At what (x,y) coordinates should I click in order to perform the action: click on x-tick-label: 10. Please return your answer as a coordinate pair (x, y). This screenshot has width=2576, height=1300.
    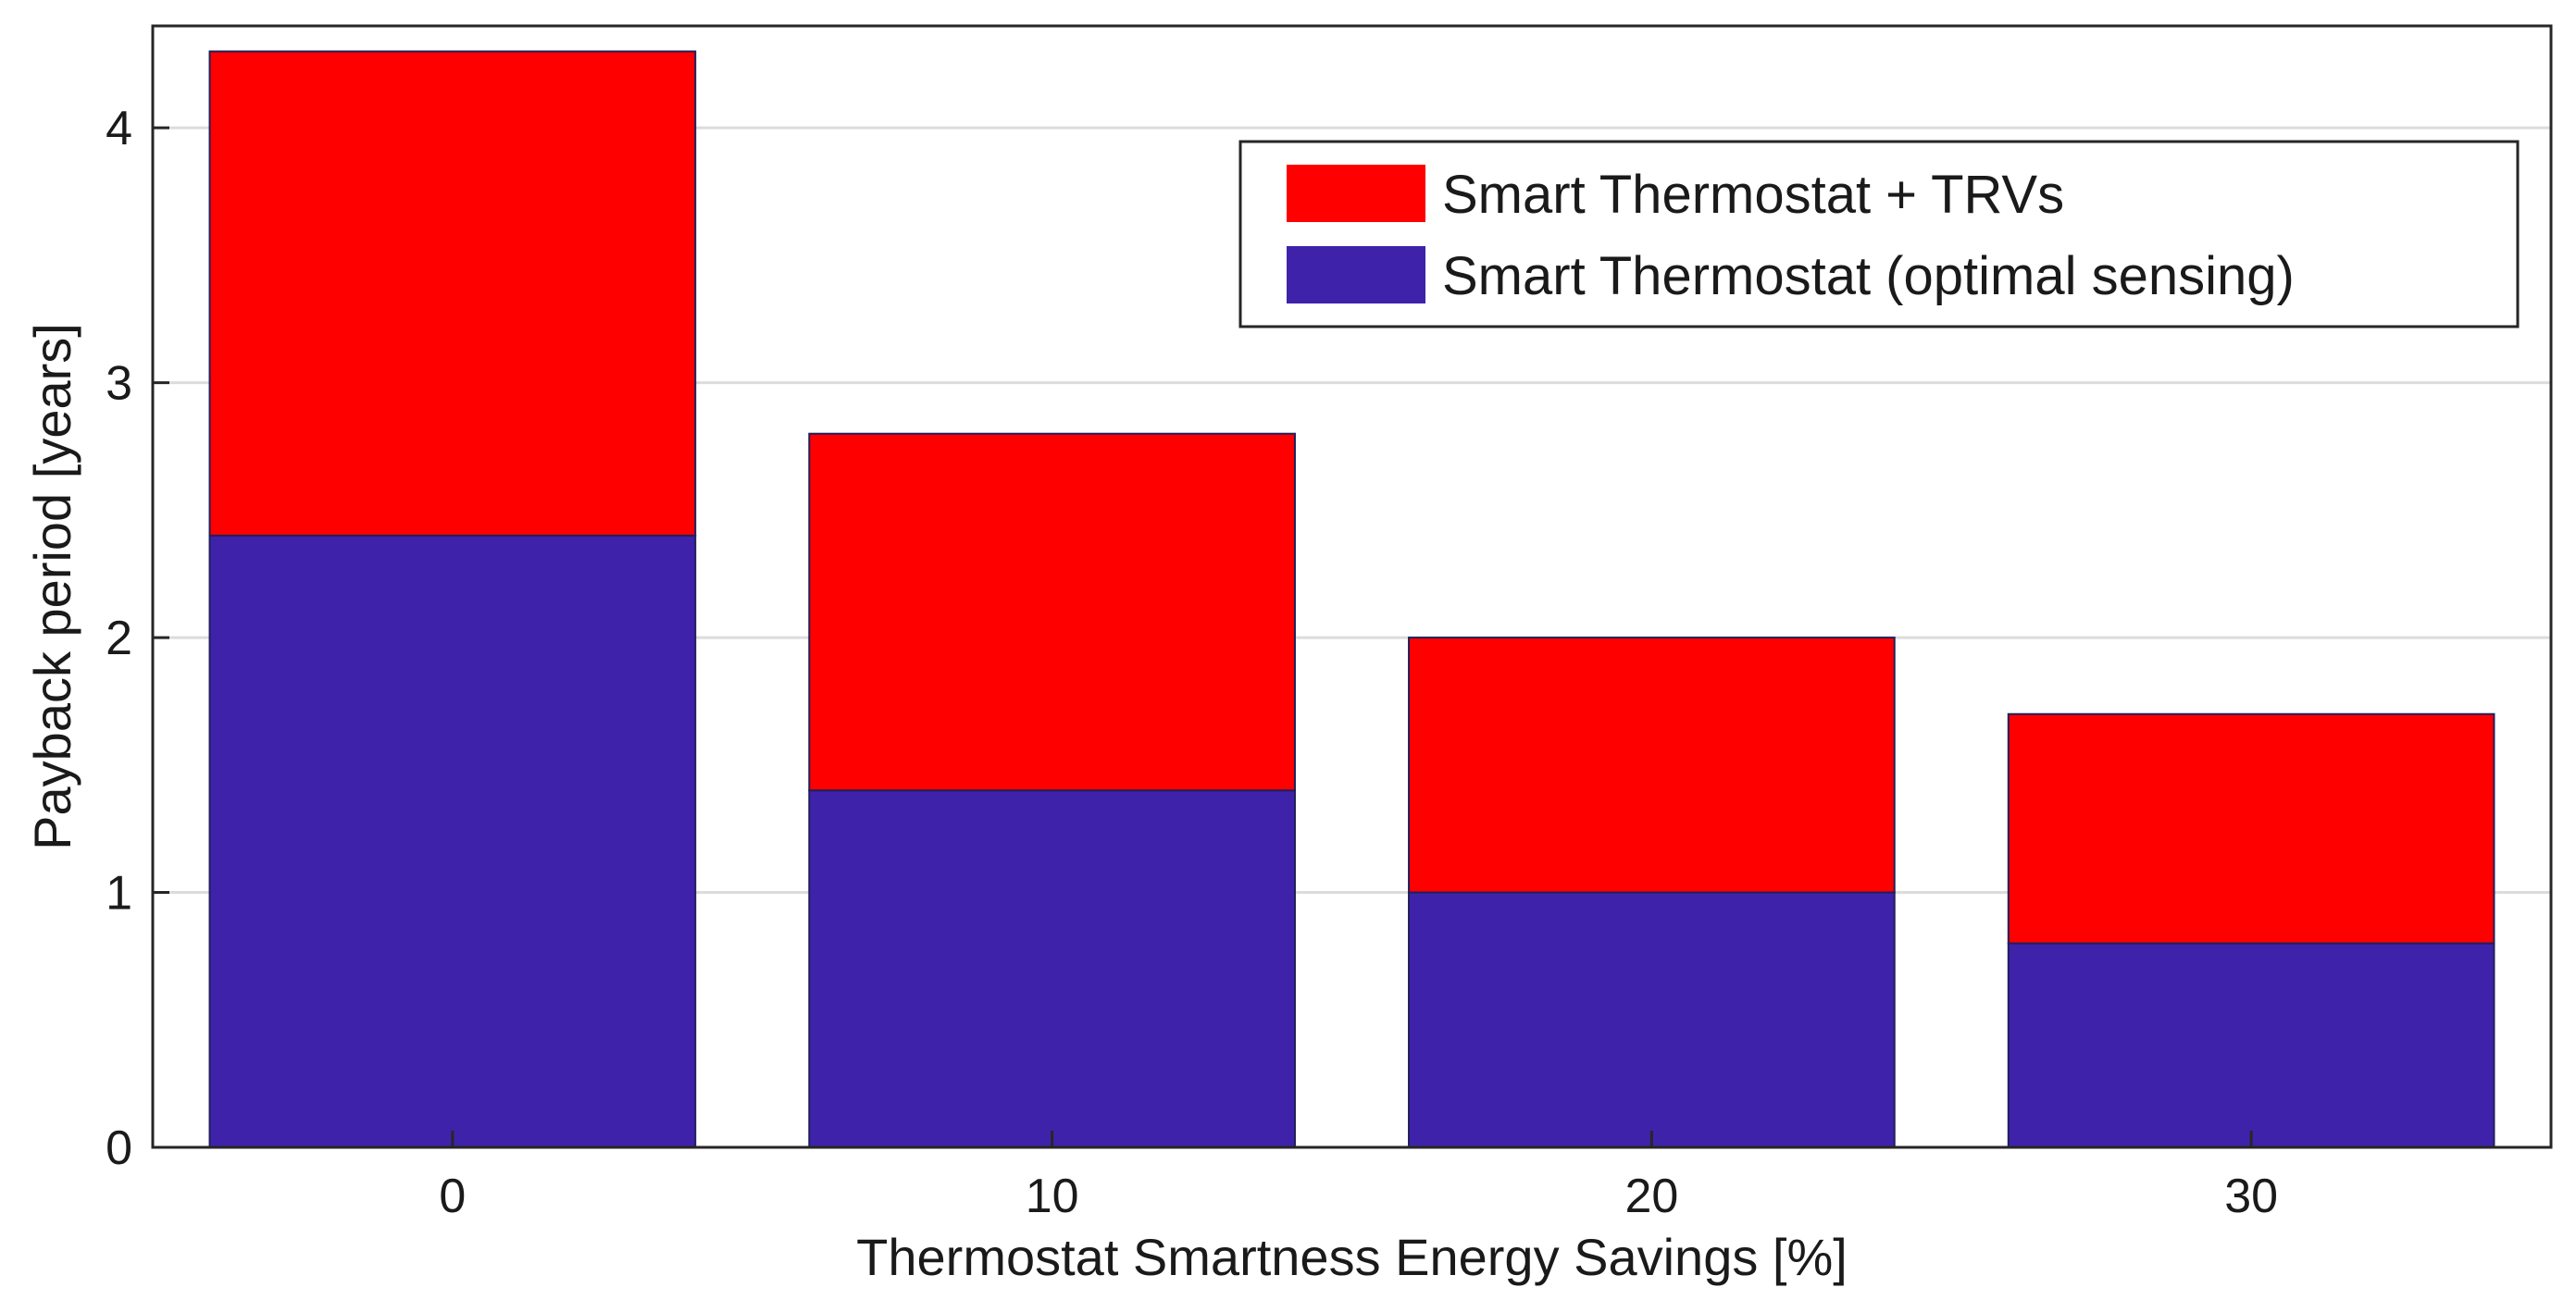
    Looking at the image, I should click on (1052, 1196).